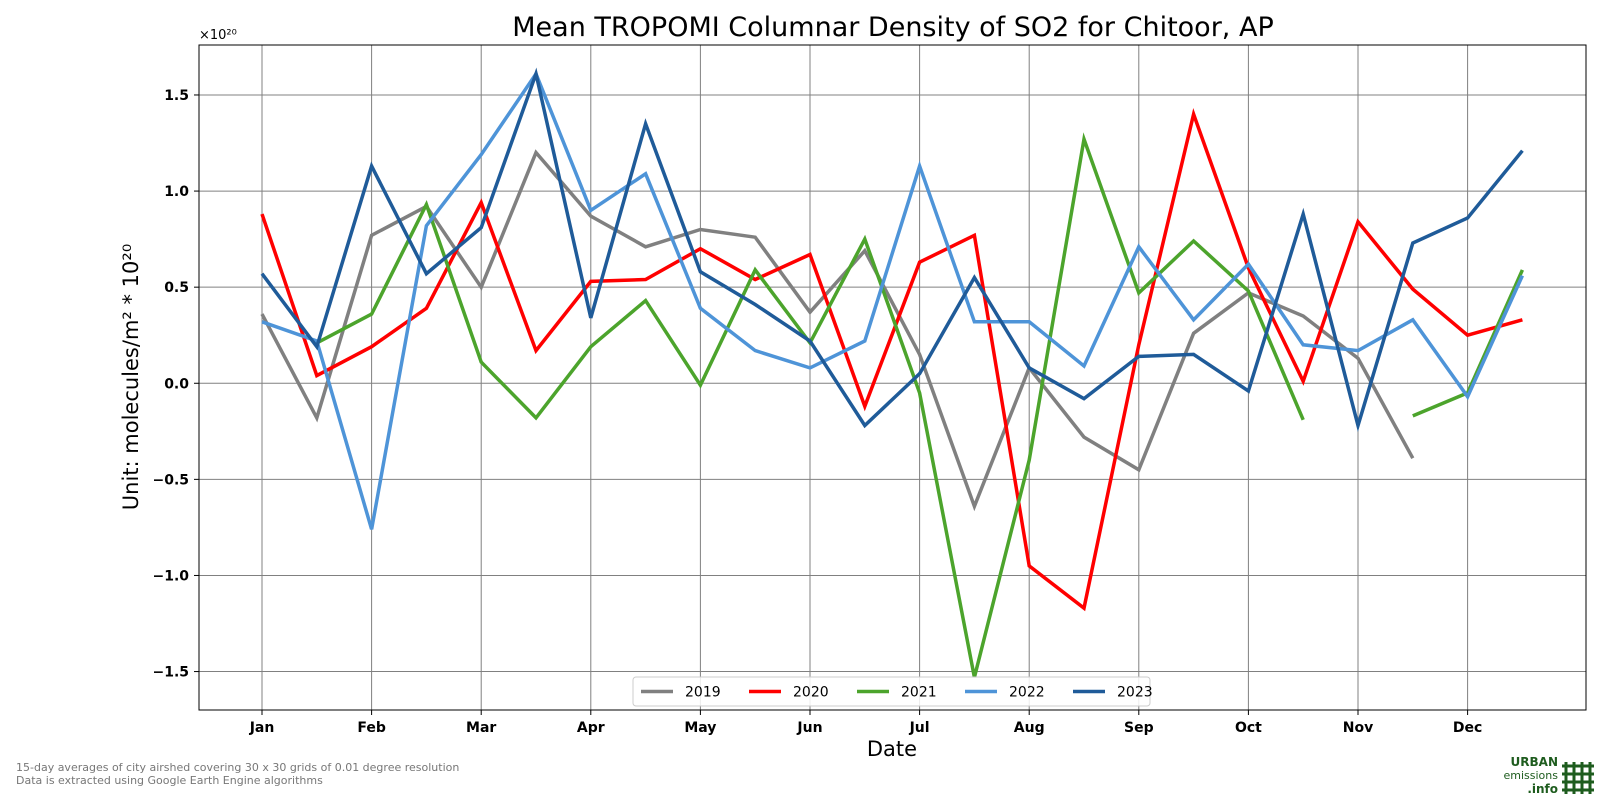 Image resolution: width=1600 pixels, height=800 pixels. I want to click on x-tick-label: Dec, so click(1467, 728).